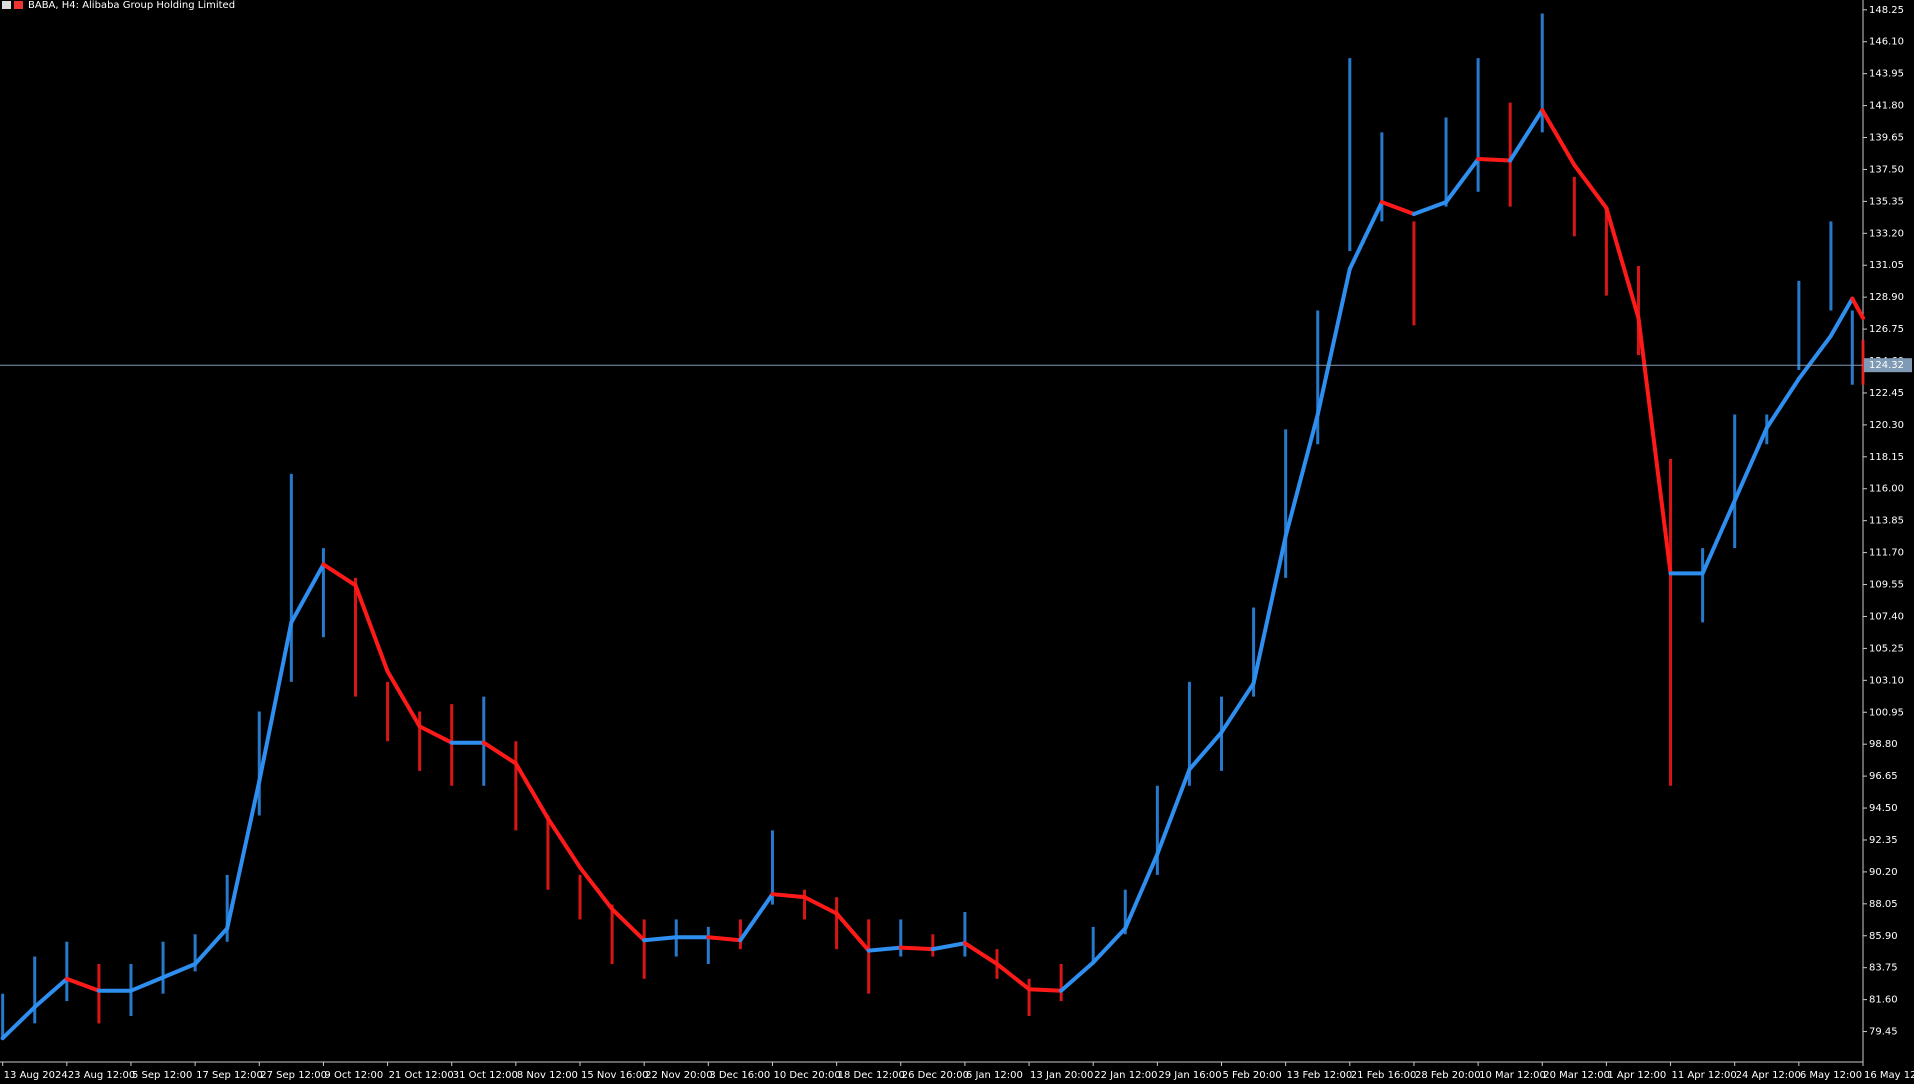  I want to click on x-tick-label: 6 May 12:00, so click(1831, 1075).